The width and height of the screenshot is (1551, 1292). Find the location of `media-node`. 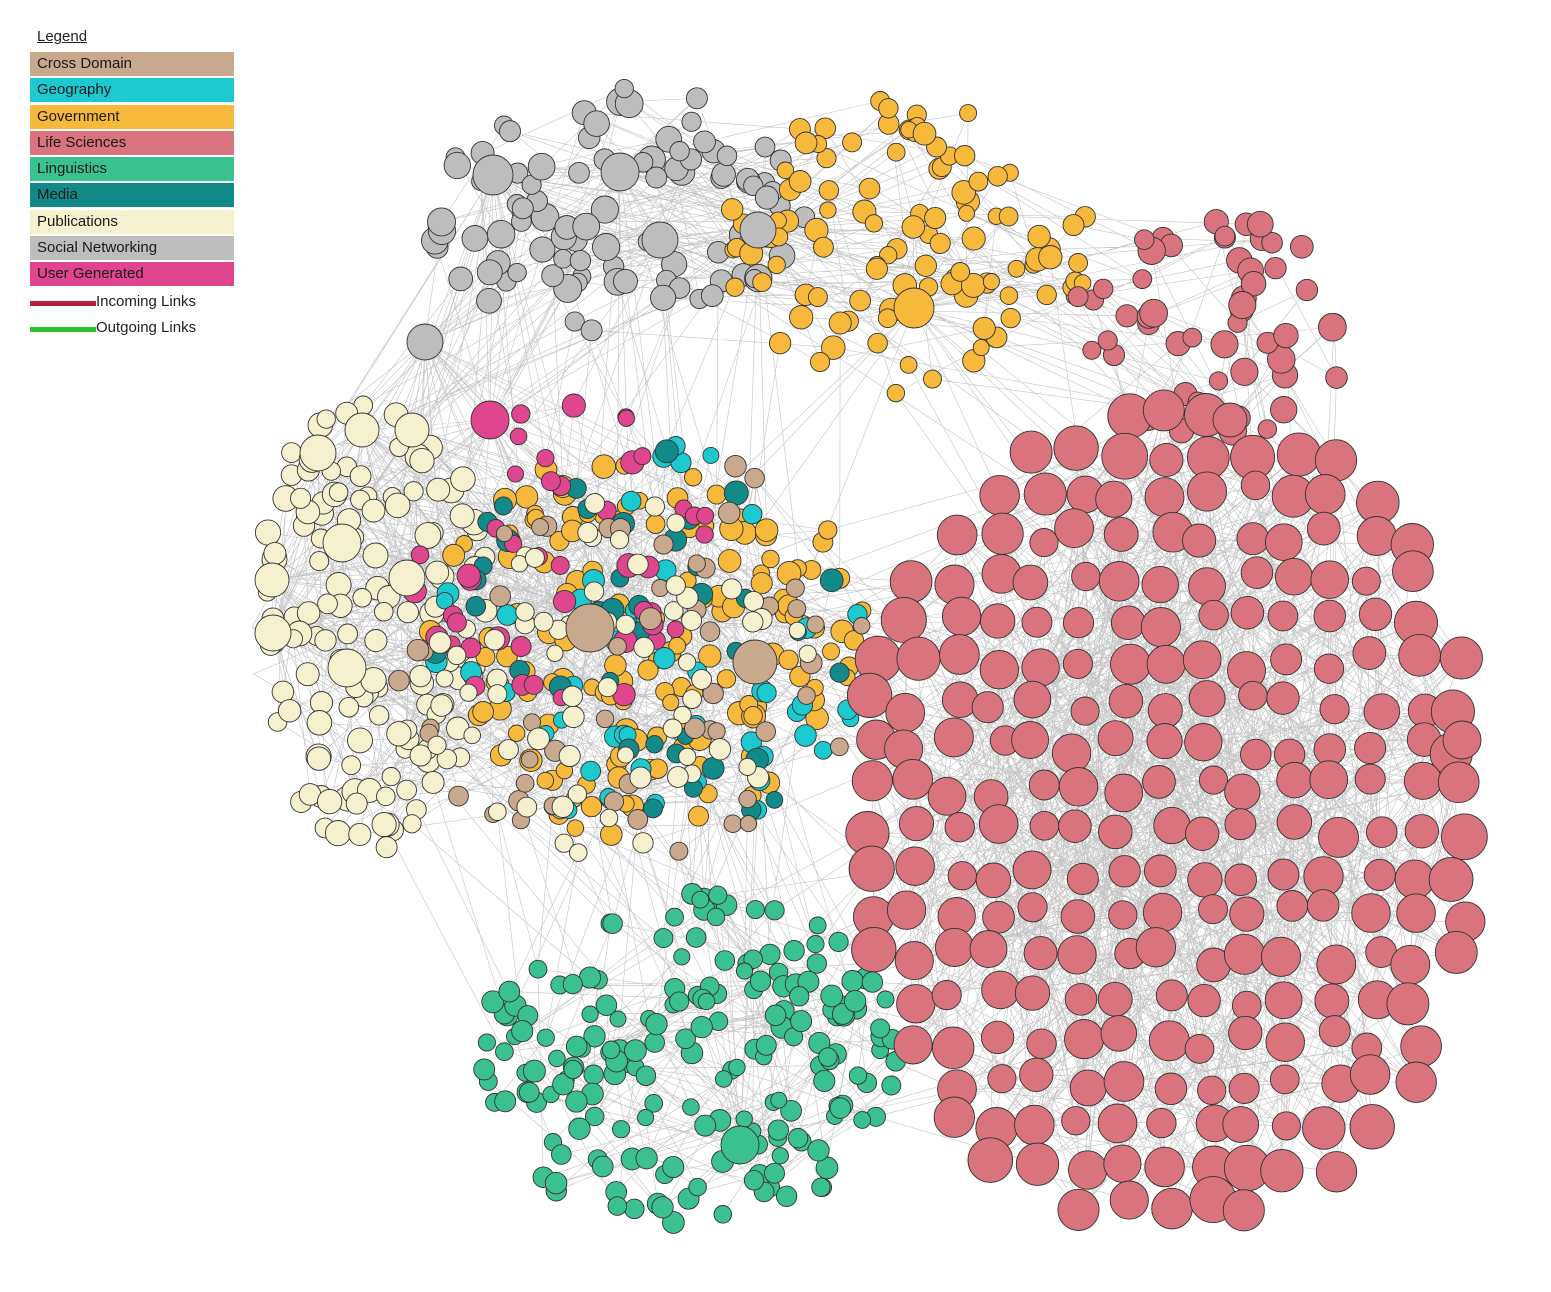

media-node is located at coordinates (654, 744).